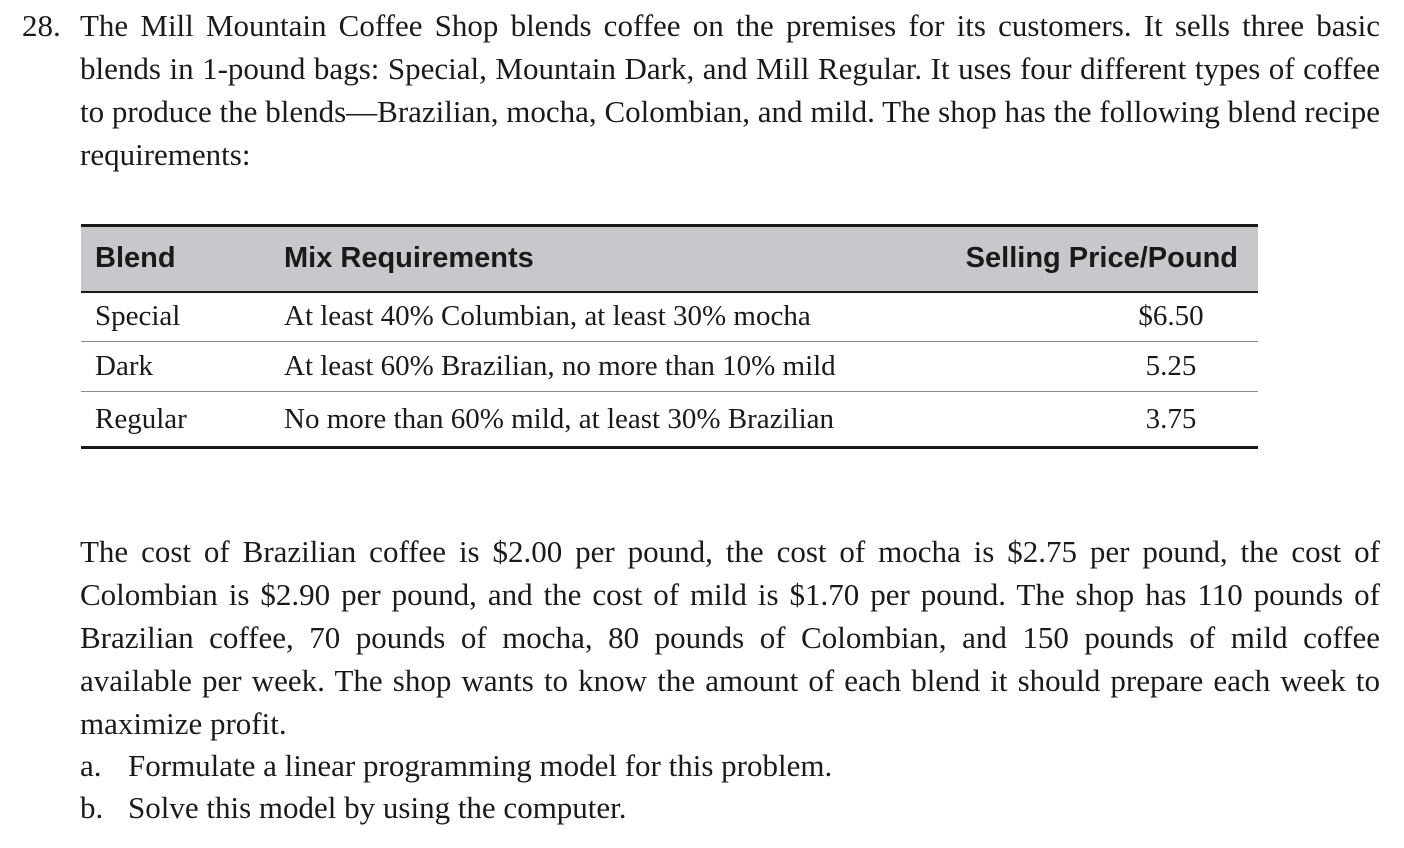 The height and width of the screenshot is (848, 1404). What do you see at coordinates (1171, 316) in the screenshot?
I see `cell-price: $6.50` at bounding box center [1171, 316].